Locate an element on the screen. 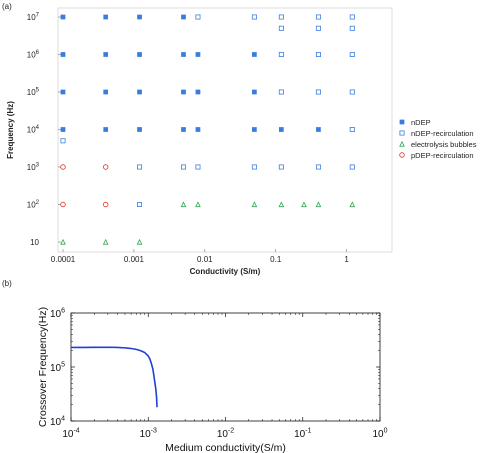 The width and height of the screenshot is (500, 453). chart-a-legend-marker-open-square is located at coordinates (402, 133).